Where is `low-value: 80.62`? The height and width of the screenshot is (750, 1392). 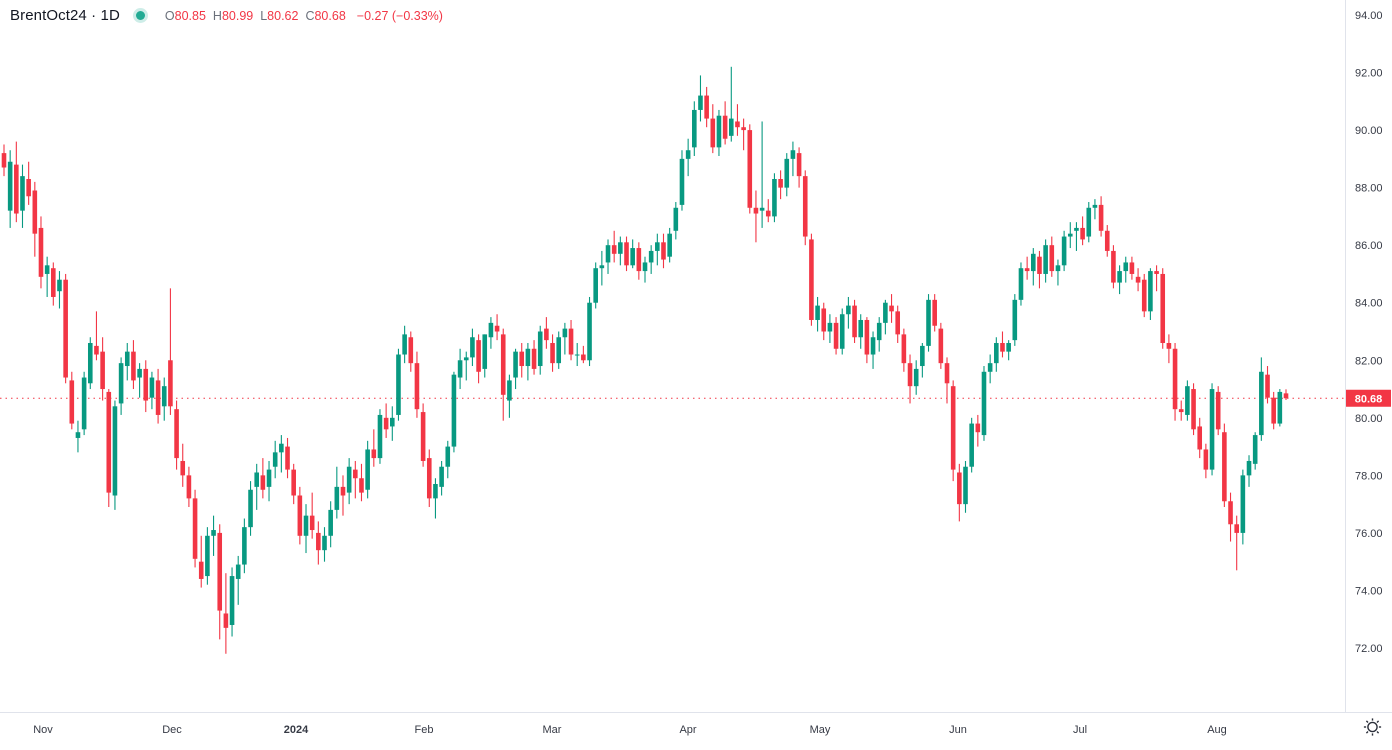
low-value: 80.62 is located at coordinates (283, 15).